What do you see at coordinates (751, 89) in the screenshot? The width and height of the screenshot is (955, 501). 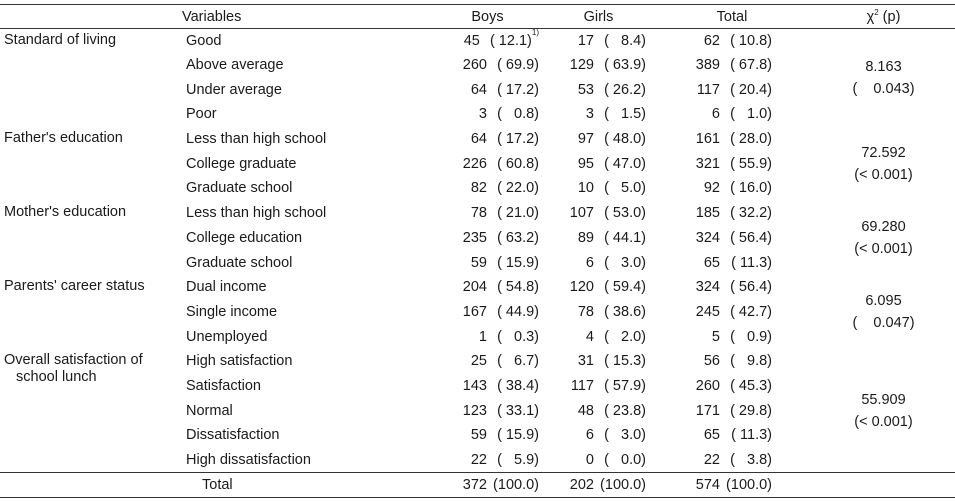 I see `total-percent: ( 20.4)` at bounding box center [751, 89].